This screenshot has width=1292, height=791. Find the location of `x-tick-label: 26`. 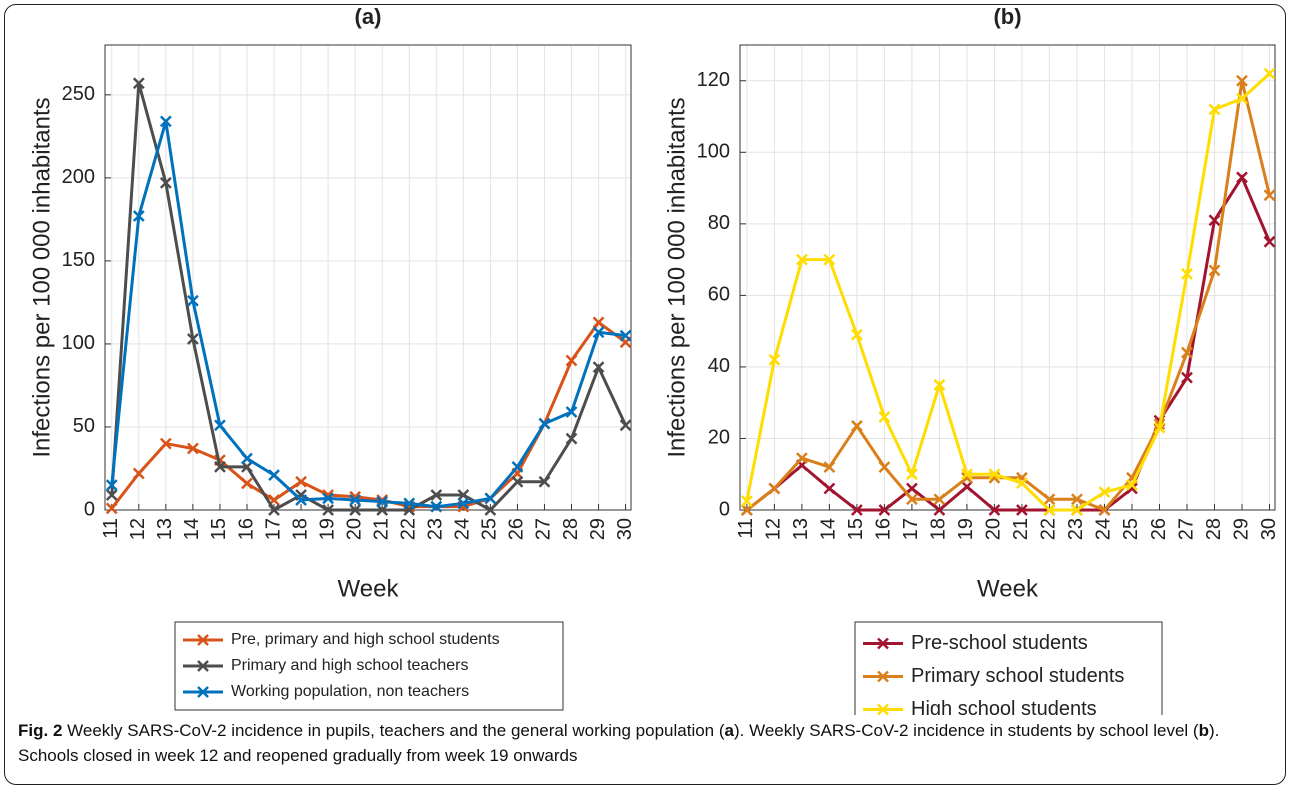

x-tick-label: 26 is located at coordinates (1159, 529).